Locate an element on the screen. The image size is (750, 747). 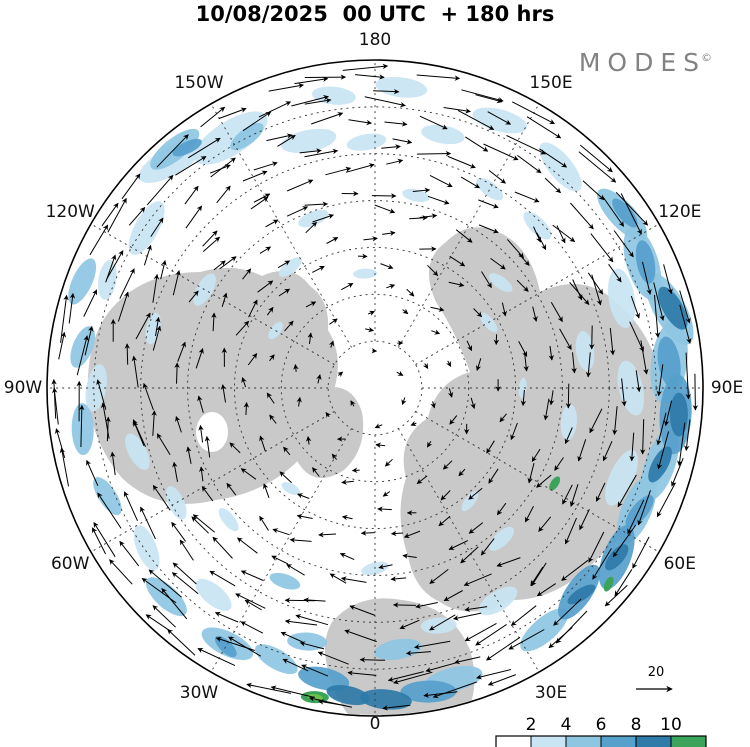
longitude-label: 60W is located at coordinates (70, 564).